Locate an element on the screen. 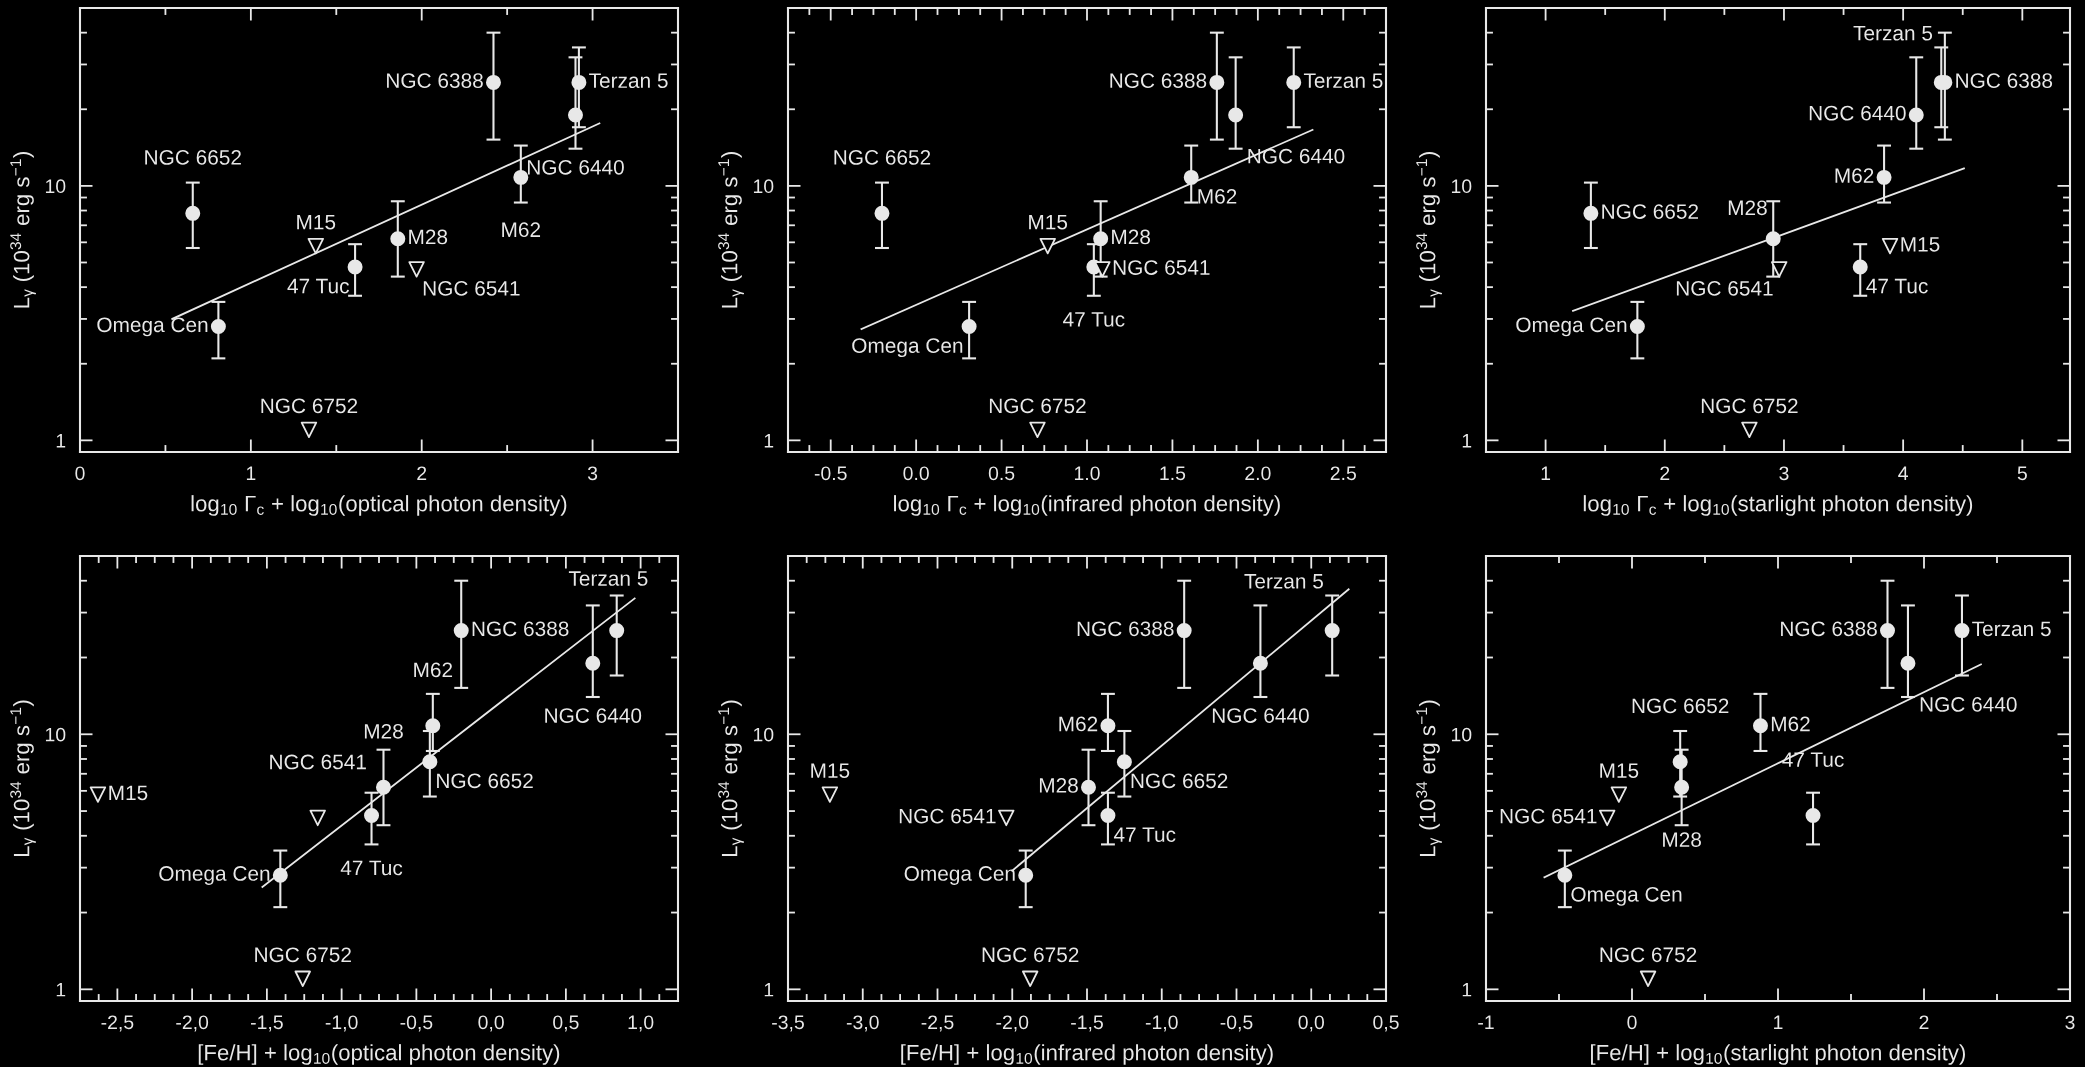  x-tick-label: -1 is located at coordinates (1486, 1022).